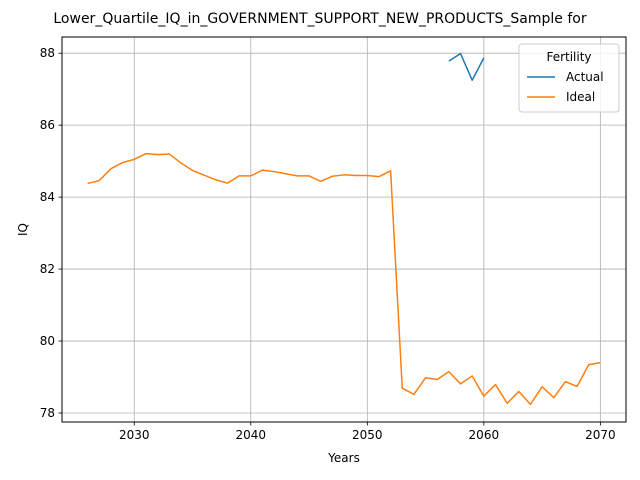  What do you see at coordinates (47, 53) in the screenshot?
I see `y-tick-label: 88` at bounding box center [47, 53].